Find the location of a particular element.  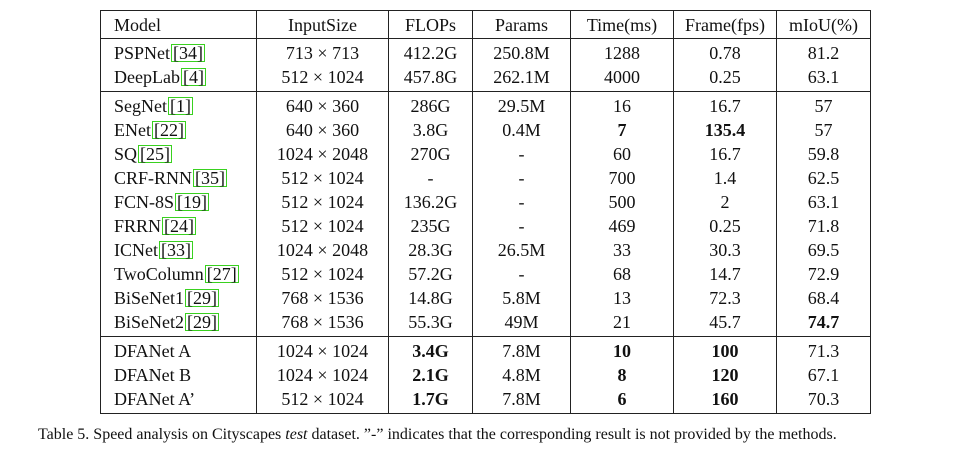

citation-link: [24] is located at coordinates (179, 226).